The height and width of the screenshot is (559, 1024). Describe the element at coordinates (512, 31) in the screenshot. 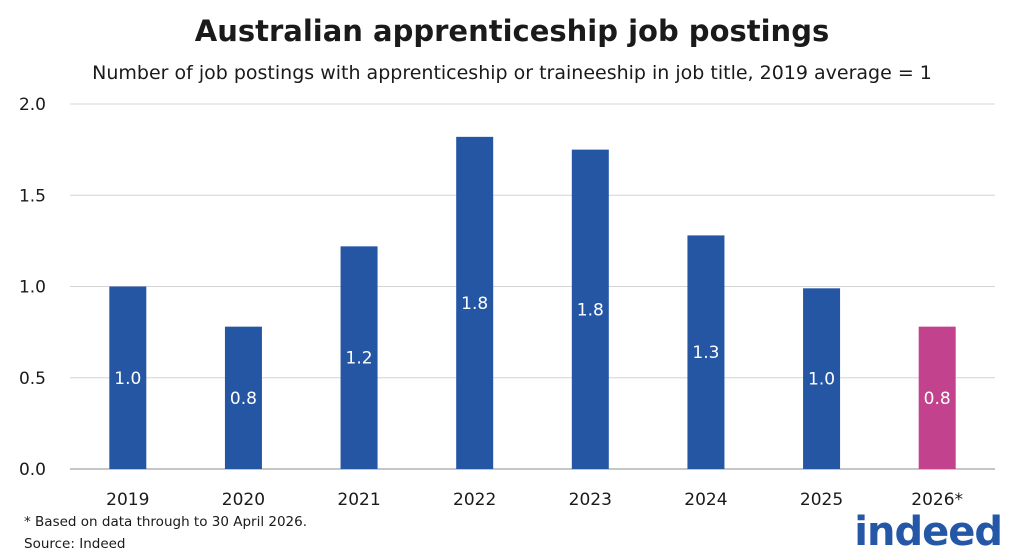

I see `chart-title: Australian apprenticeship job postings` at that location.